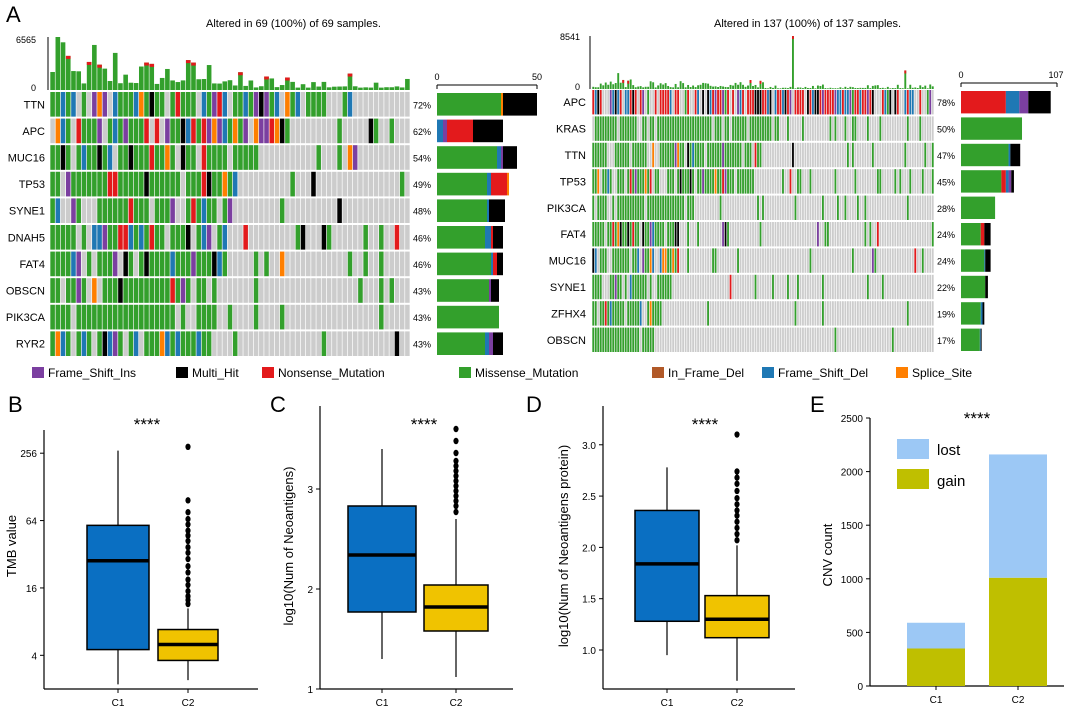  I want to click on y-tick-label: 3, so click(310, 490).